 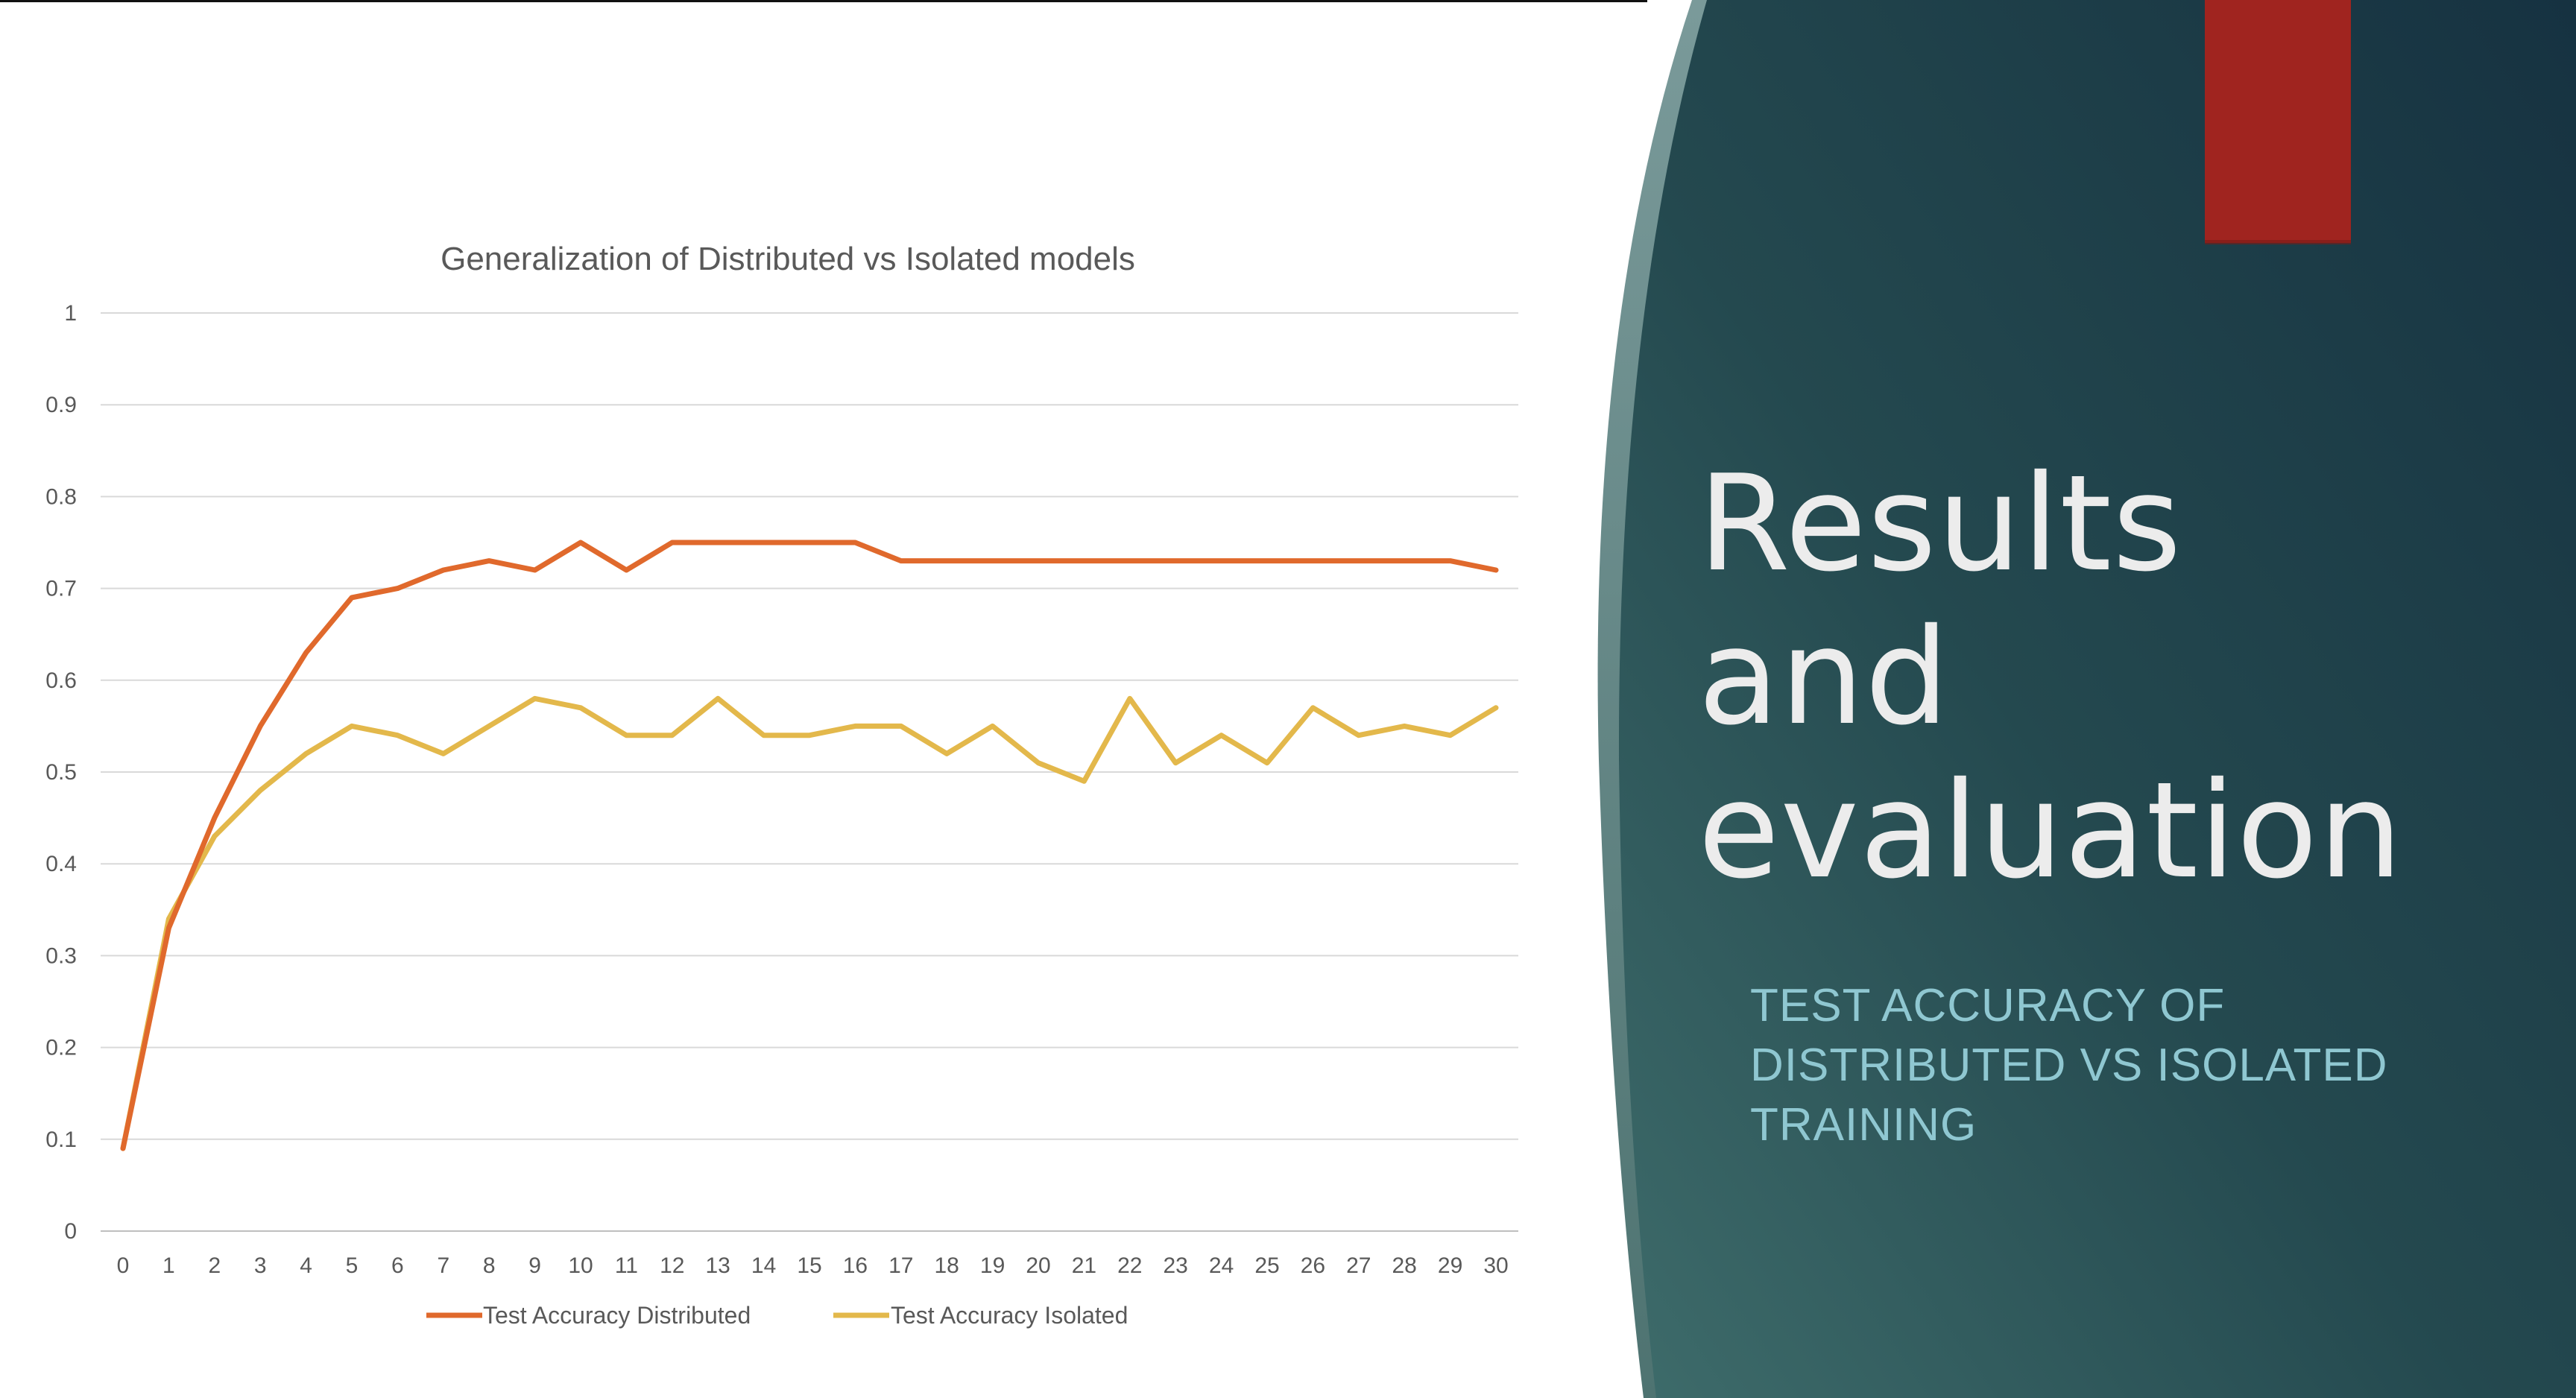 What do you see at coordinates (1864, 1125) in the screenshot?
I see `slide-subtitle-line-3: TRAINING` at bounding box center [1864, 1125].